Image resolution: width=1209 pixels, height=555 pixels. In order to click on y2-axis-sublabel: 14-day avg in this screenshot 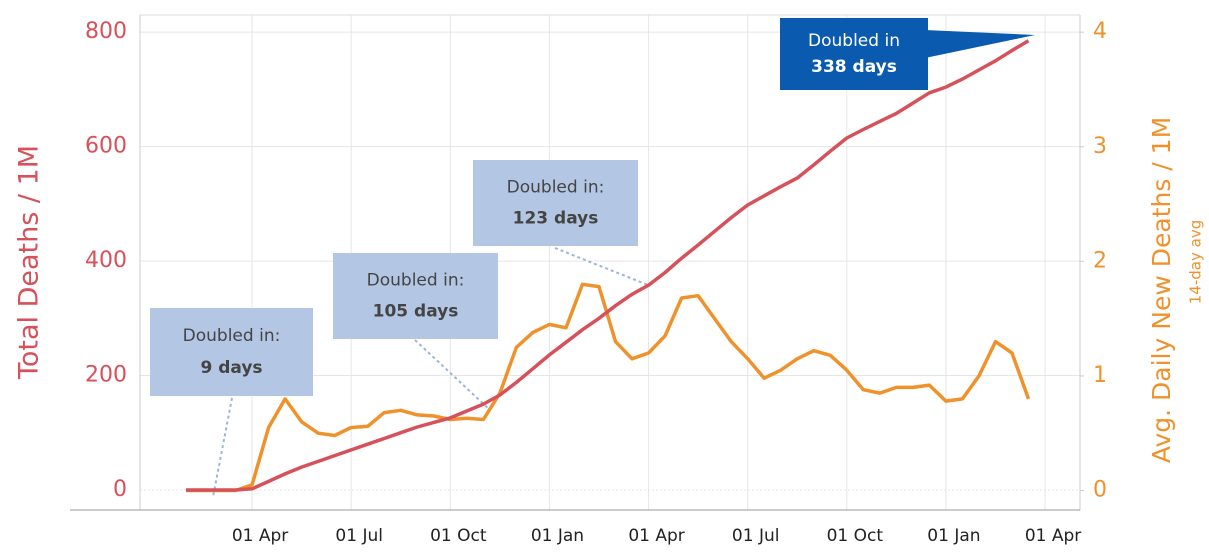, I will do `click(1196, 262)`.